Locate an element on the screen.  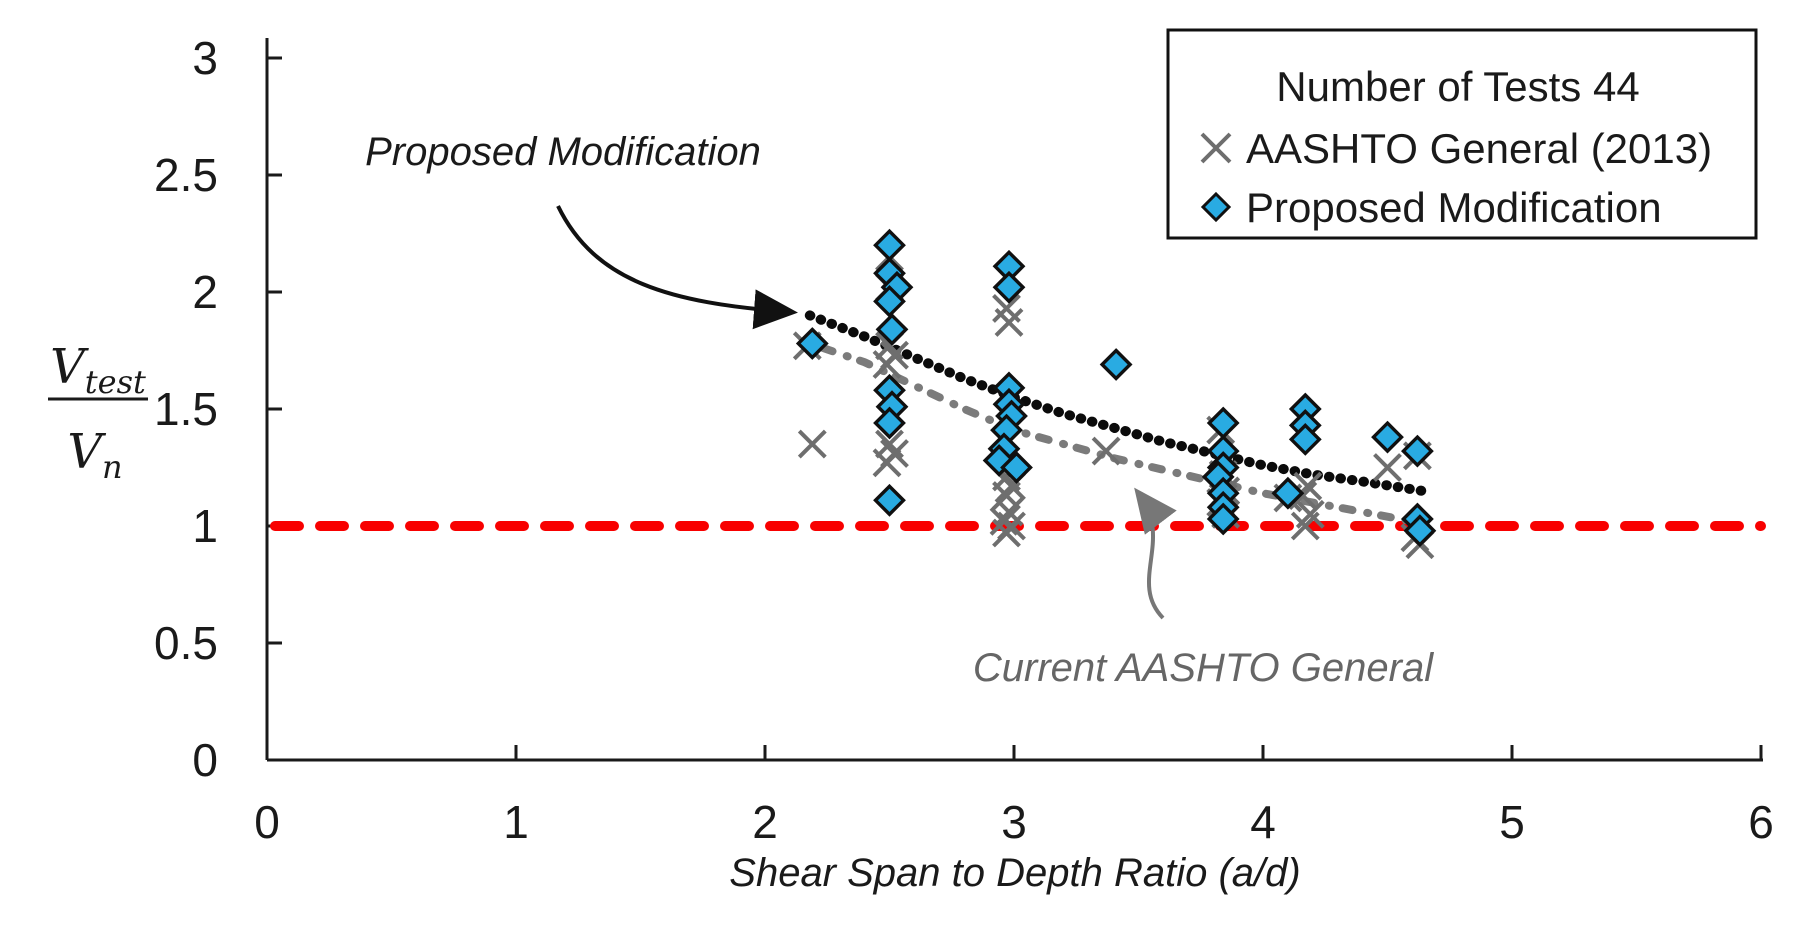
y-axis-denominator: Vn is located at coordinates (94, 455).